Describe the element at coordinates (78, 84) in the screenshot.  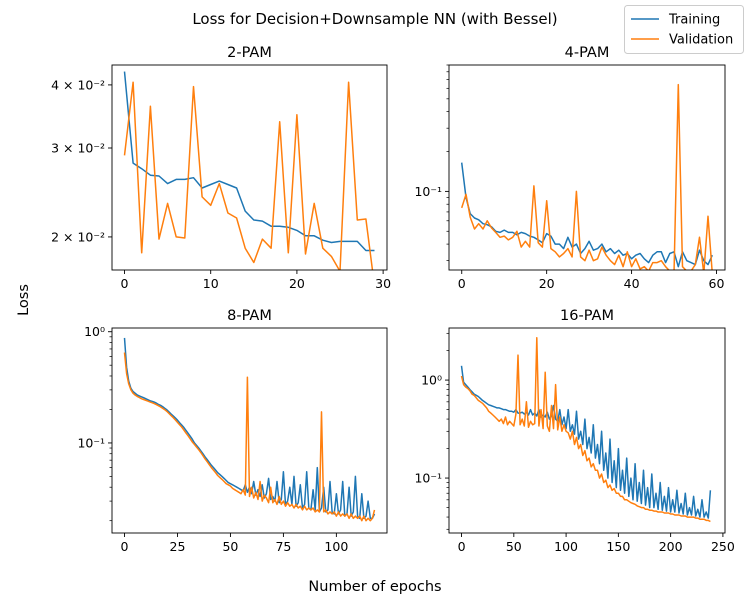
I see `y-tick-label: 4 × 10⁻²` at that location.